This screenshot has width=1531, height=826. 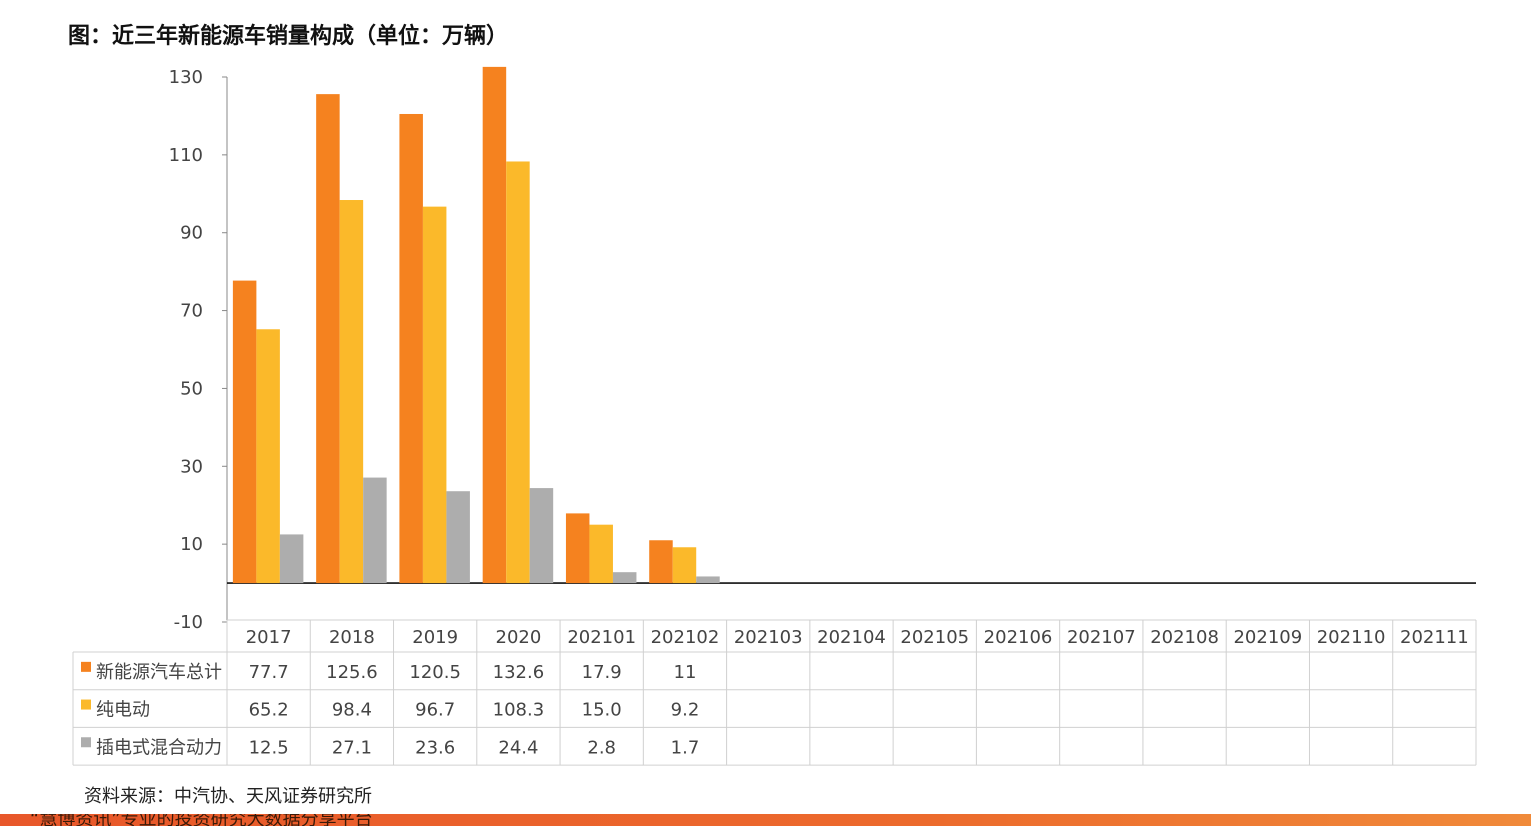 I want to click on x-category-label: 202110, so click(x=1351, y=637).